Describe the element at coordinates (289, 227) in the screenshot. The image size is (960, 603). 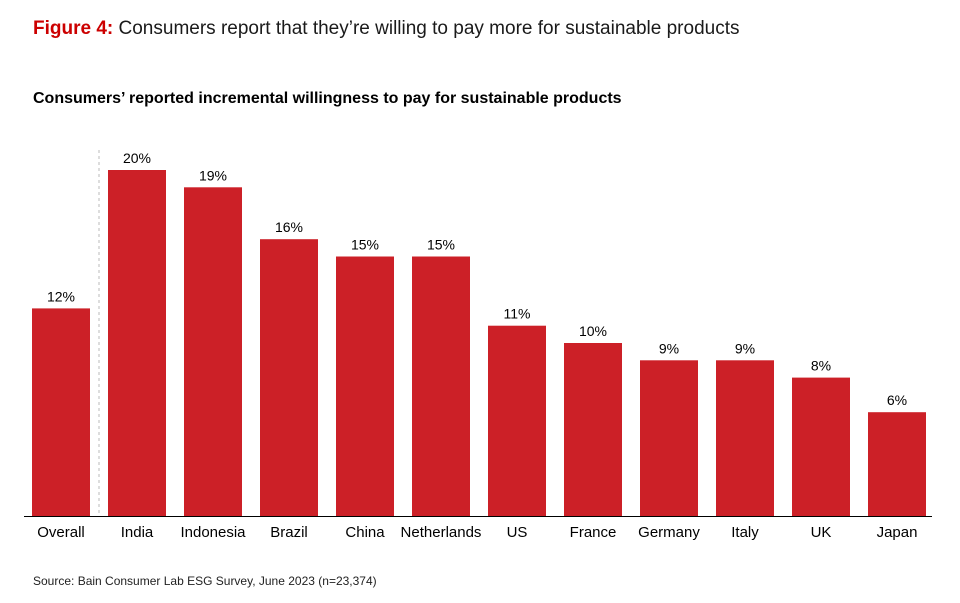
I see `data-label: 16%` at that location.